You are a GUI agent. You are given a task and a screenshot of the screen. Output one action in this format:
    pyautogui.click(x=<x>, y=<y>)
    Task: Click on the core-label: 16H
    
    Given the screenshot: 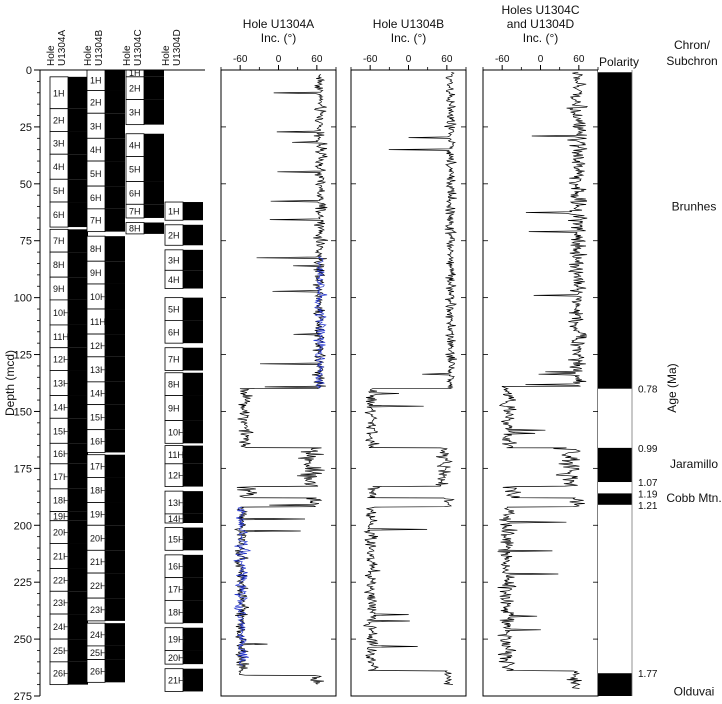 What is the action you would take?
    pyautogui.click(x=176, y=567)
    